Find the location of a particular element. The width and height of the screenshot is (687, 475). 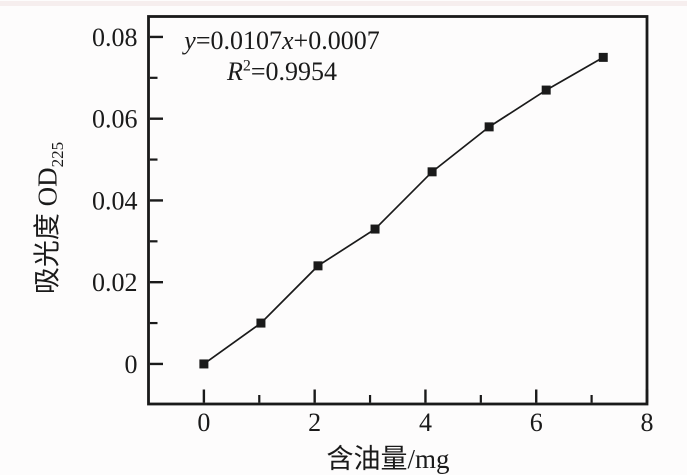

x-tick-label: 0 is located at coordinates (203, 422).